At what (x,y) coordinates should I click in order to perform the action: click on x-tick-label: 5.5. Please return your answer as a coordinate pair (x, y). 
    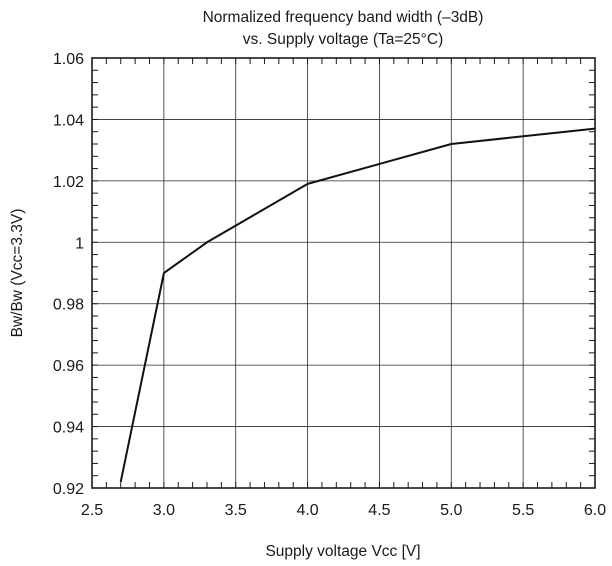
    Looking at the image, I should click on (523, 510).